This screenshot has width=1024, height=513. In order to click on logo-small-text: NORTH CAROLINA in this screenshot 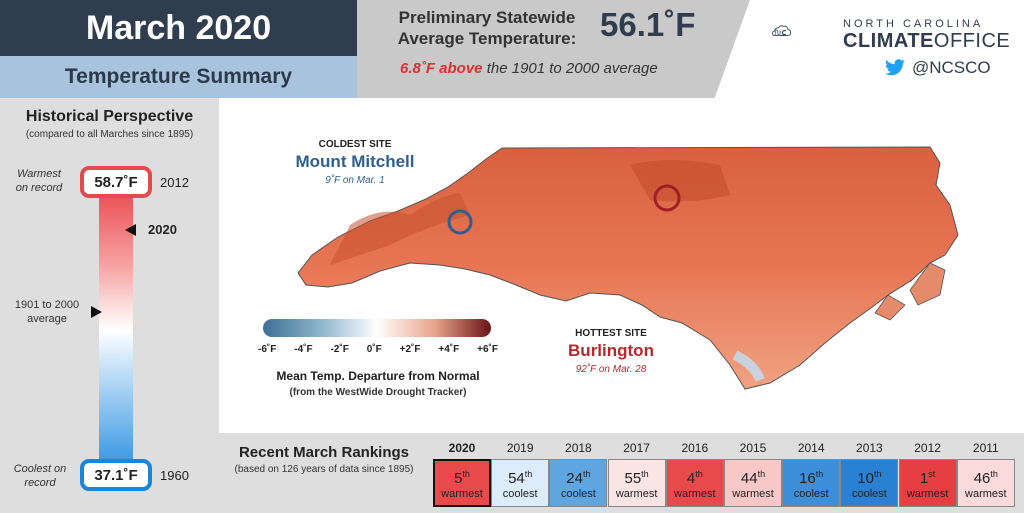, I will do `click(913, 24)`.